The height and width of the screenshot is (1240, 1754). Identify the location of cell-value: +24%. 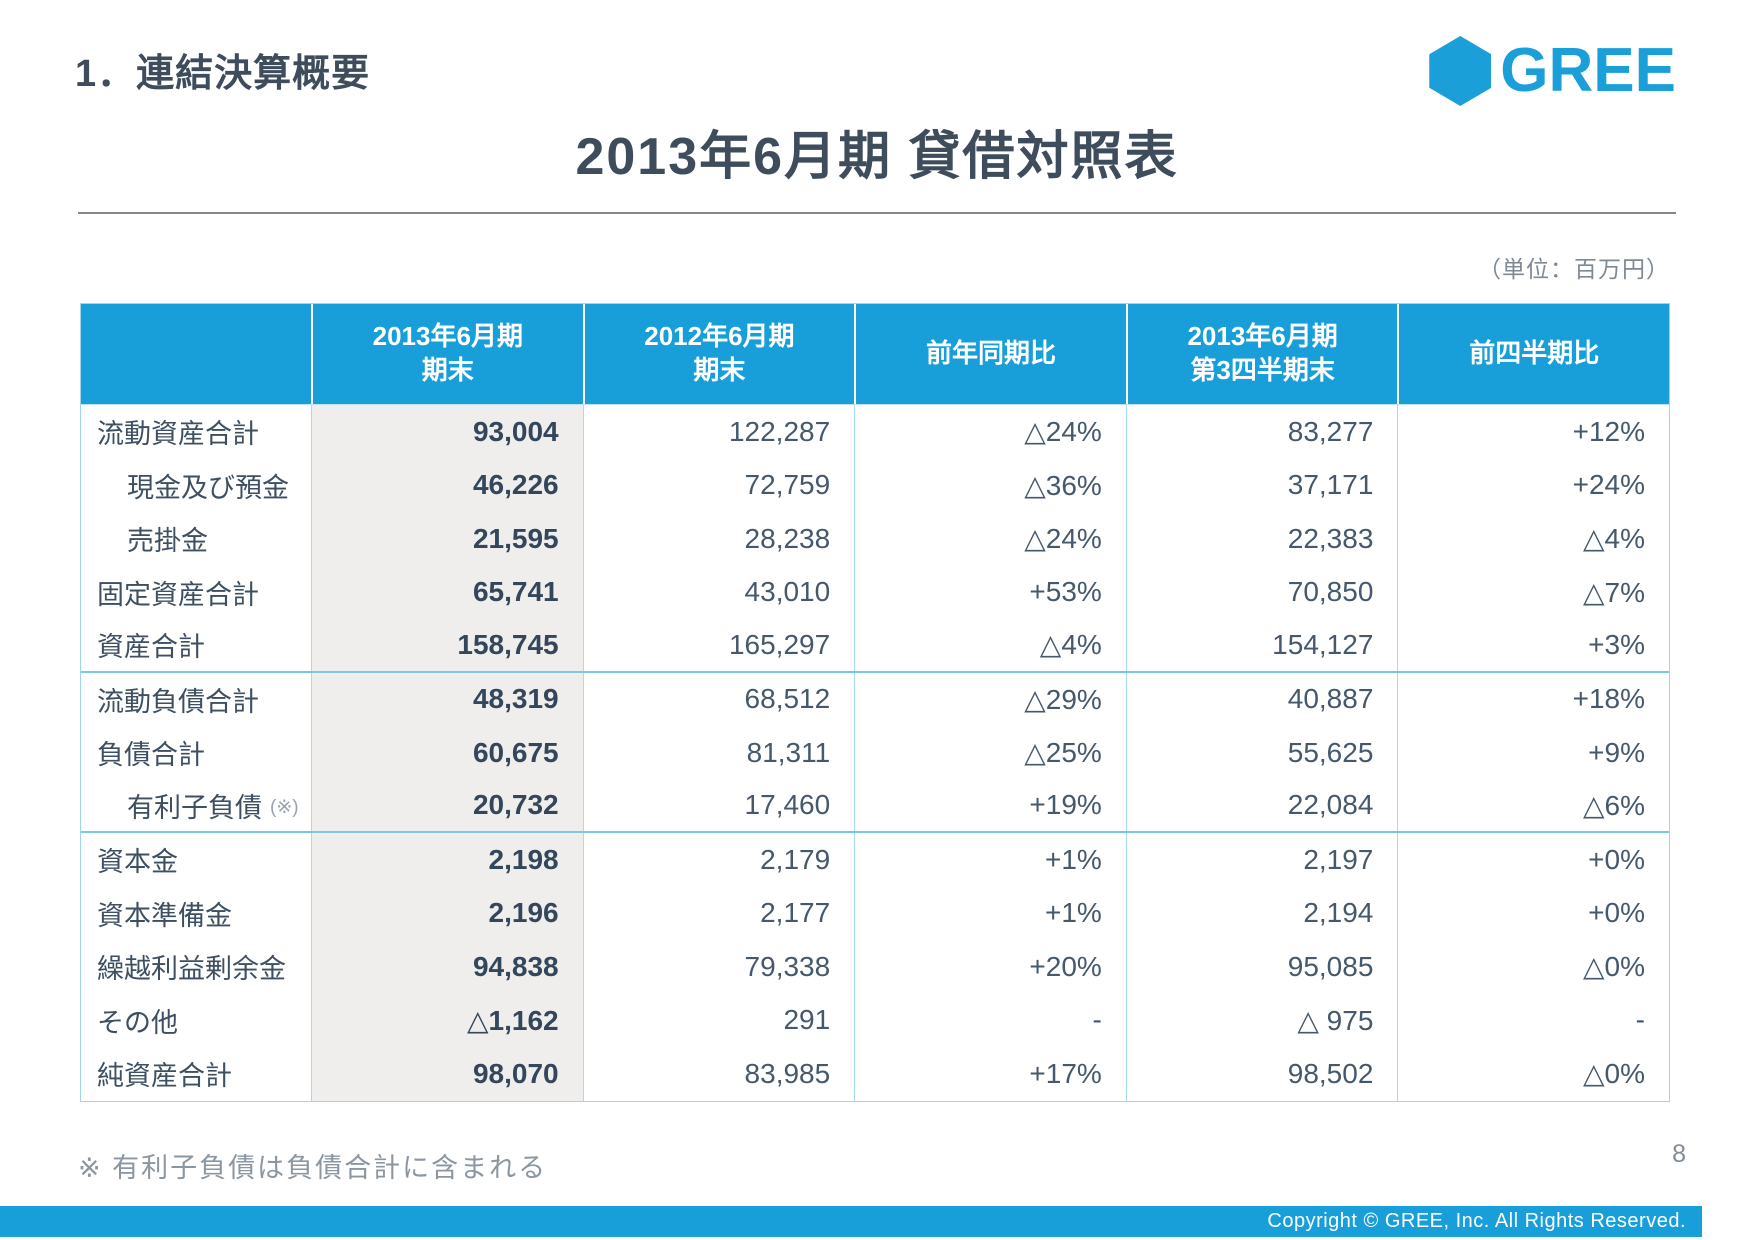
(1533, 485).